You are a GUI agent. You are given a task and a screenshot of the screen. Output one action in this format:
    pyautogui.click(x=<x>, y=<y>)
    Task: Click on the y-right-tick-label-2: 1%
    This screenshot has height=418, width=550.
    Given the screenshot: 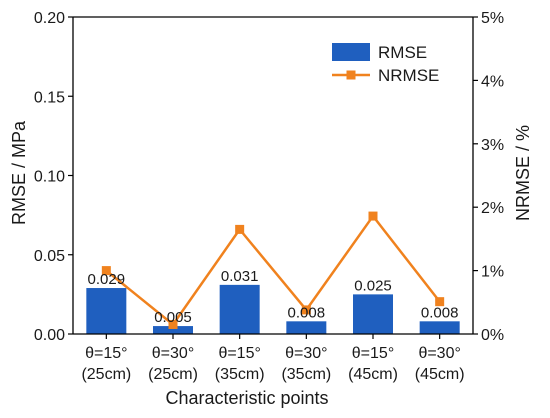 What is the action you would take?
    pyautogui.click(x=492, y=272)
    